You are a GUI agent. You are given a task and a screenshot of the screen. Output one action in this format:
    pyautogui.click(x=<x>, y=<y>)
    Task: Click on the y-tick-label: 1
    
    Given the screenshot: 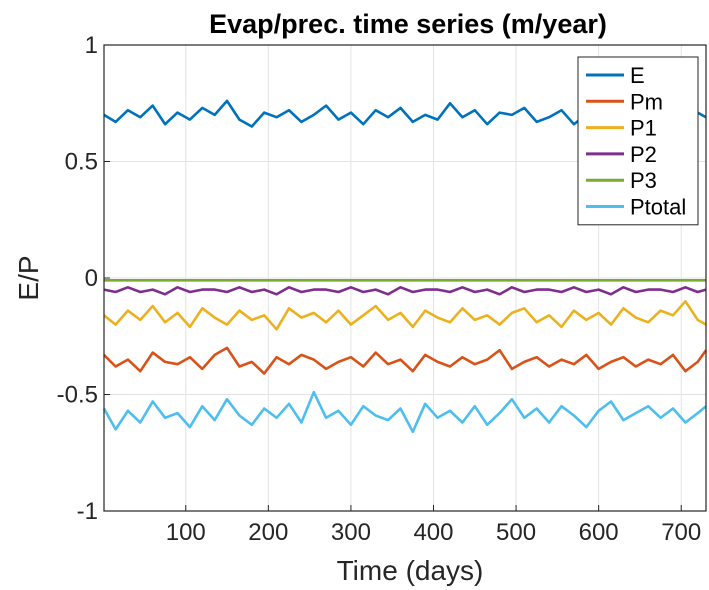 What is the action you would take?
    pyautogui.click(x=91, y=45)
    